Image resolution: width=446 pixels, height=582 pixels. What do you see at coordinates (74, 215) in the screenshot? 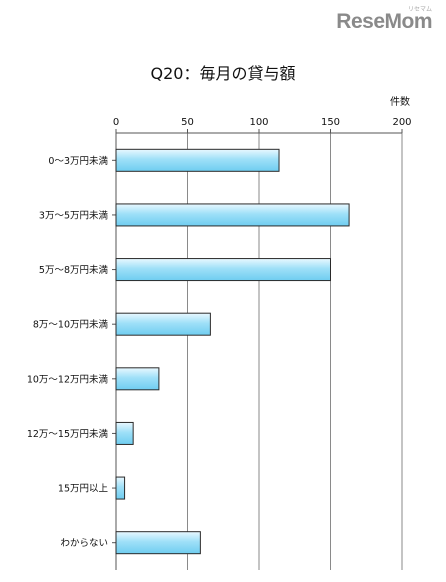
I see `category-label: 3万～5万円未満` at bounding box center [74, 215].